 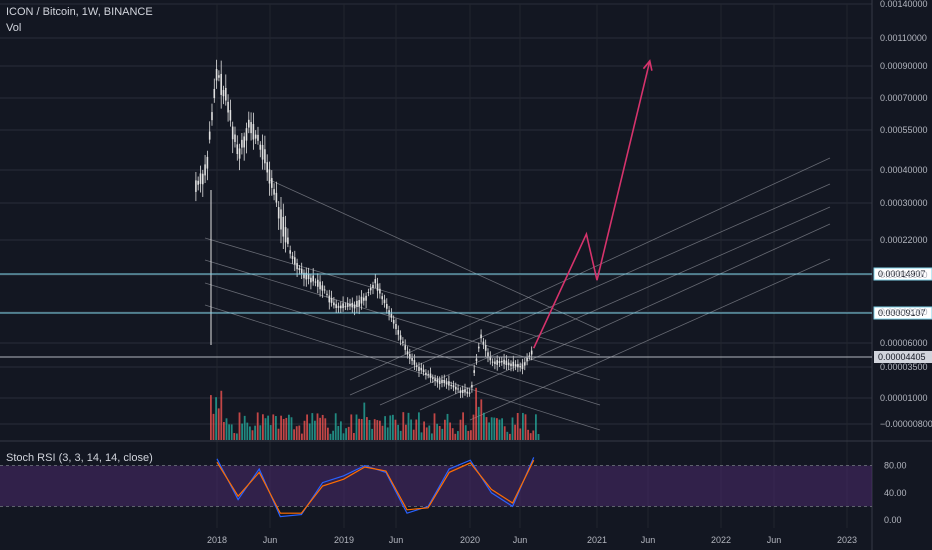 I want to click on time-tick-label: 2018, so click(x=217, y=540).